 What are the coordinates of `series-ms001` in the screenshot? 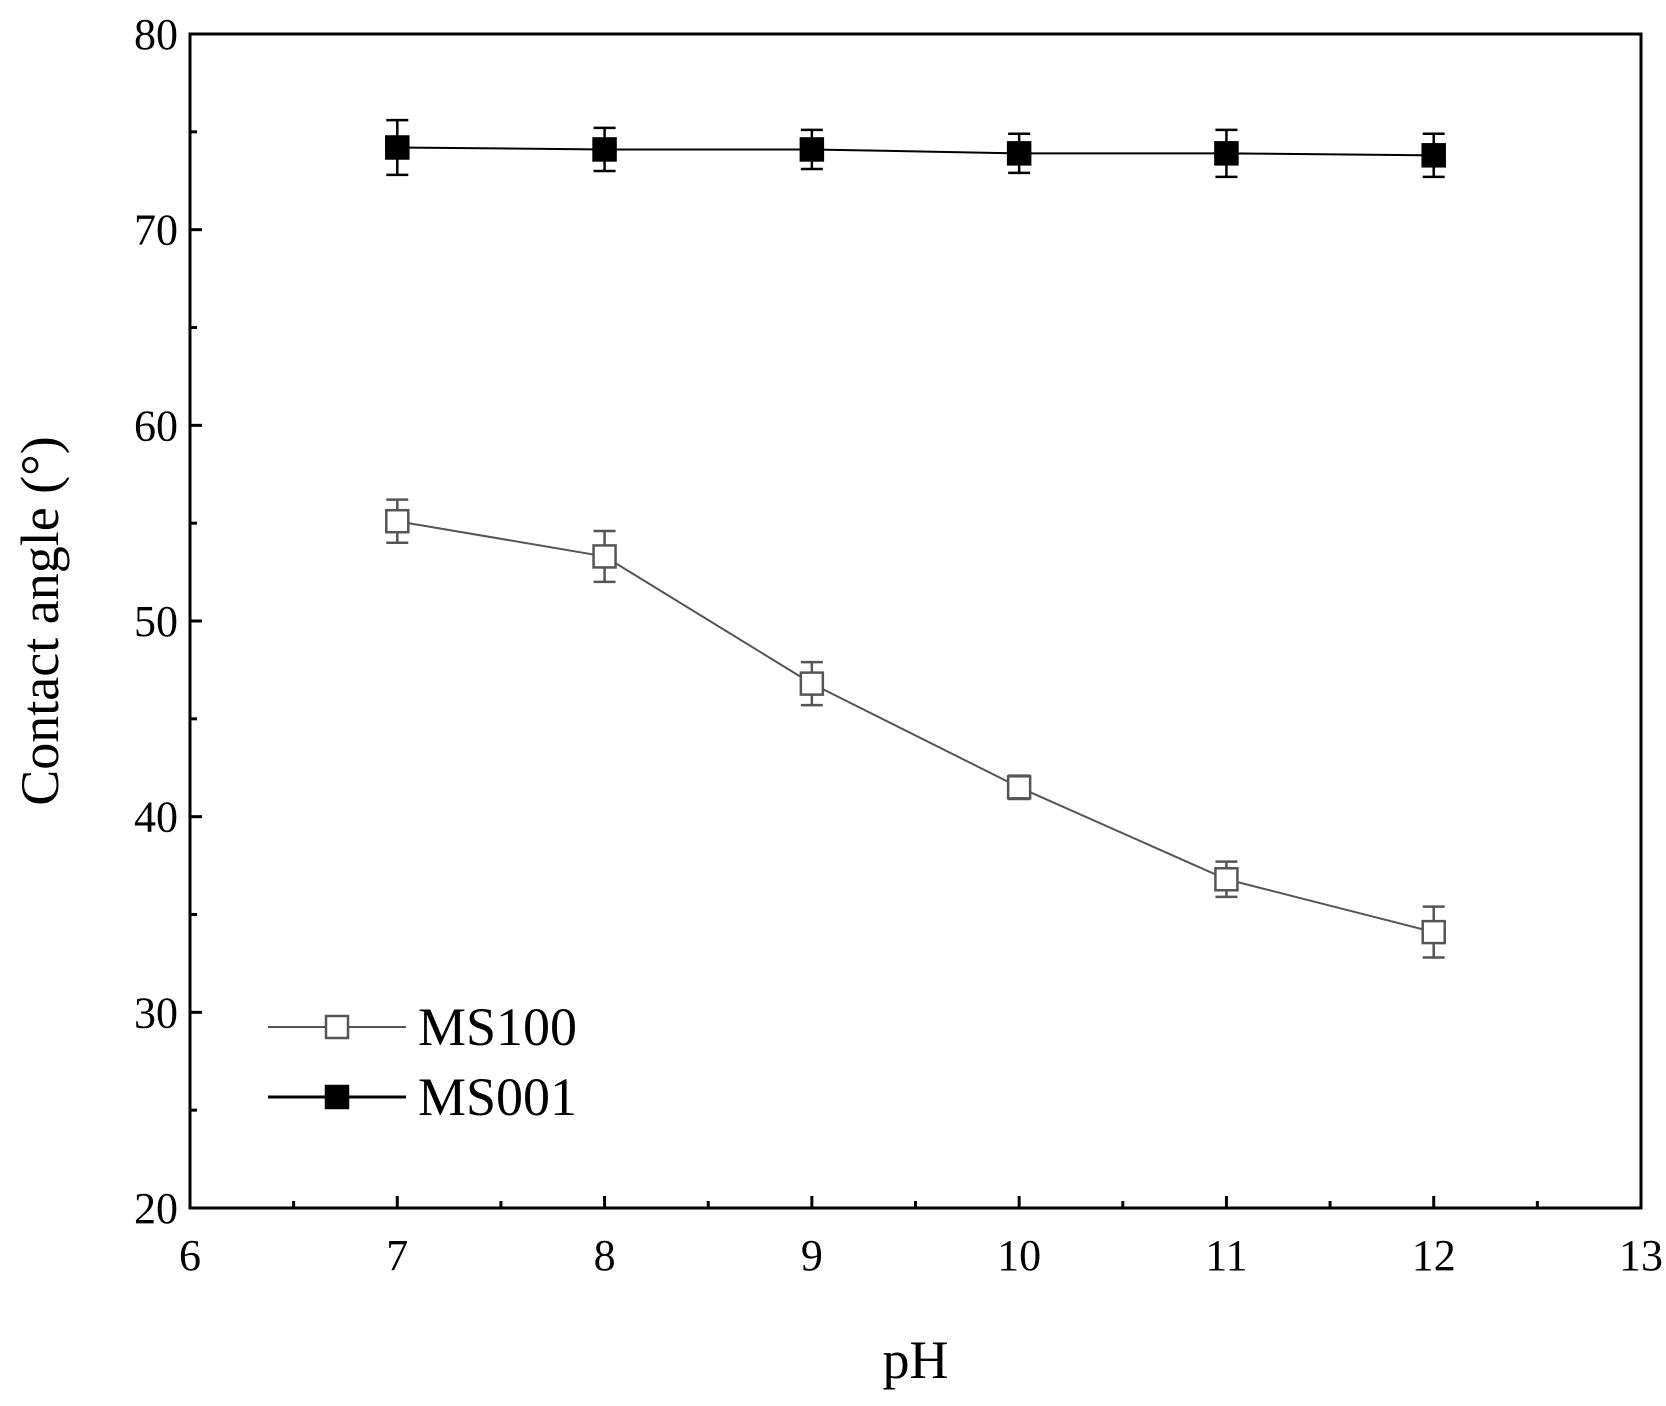 It's located at (915, 148).